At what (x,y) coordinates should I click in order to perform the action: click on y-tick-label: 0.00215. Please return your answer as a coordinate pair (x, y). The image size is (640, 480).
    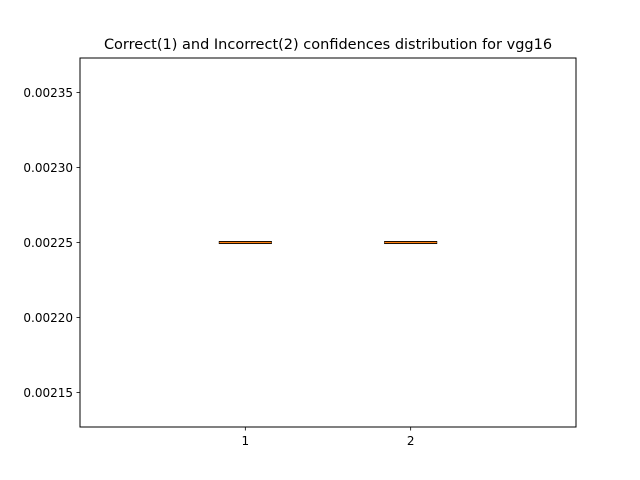
    Looking at the image, I should click on (48, 393).